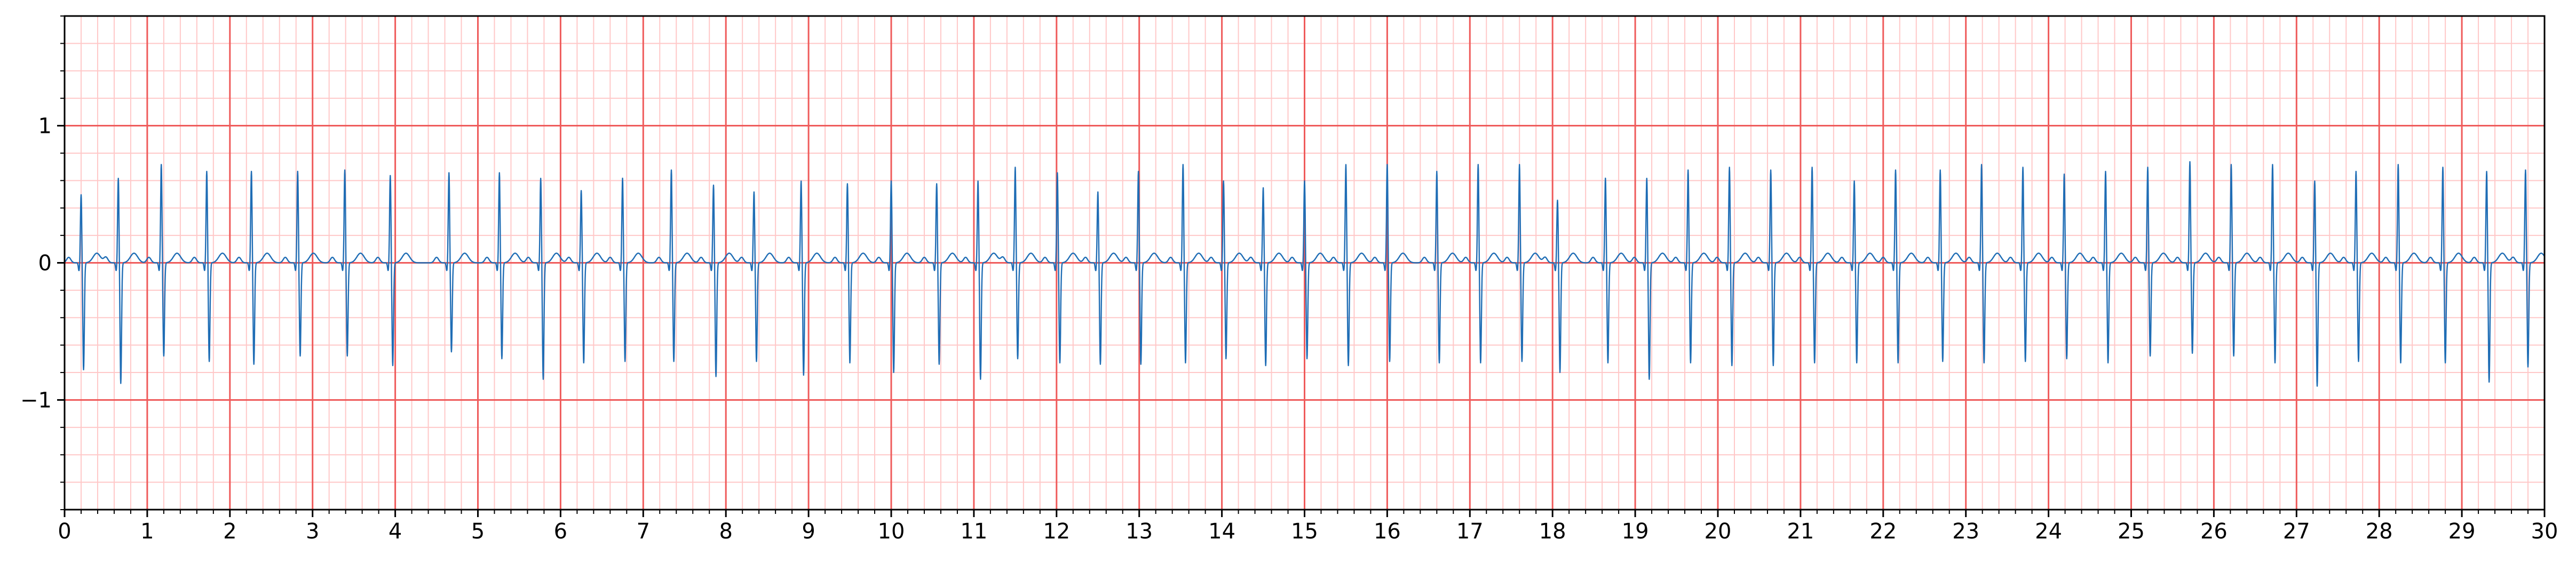 This screenshot has width=2576, height=563. I want to click on x-tick-label: 29, so click(2462, 531).